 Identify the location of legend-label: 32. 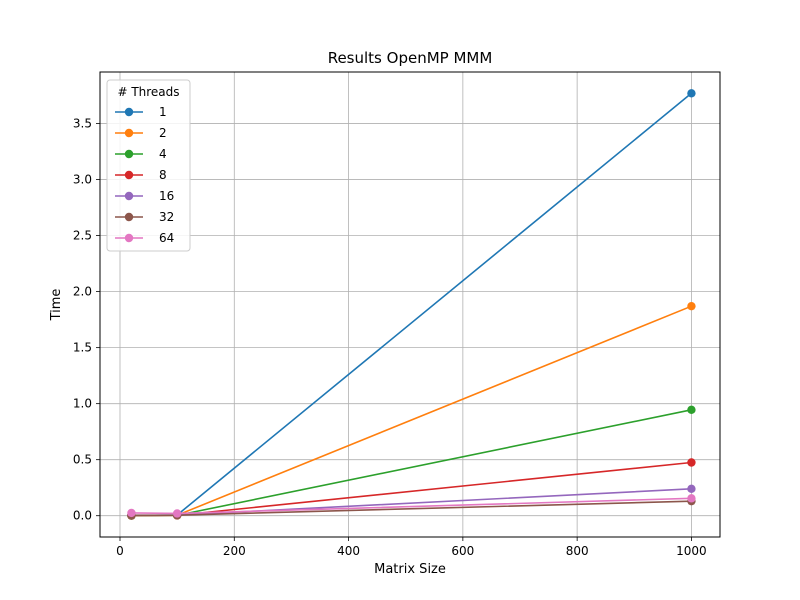
(166, 217).